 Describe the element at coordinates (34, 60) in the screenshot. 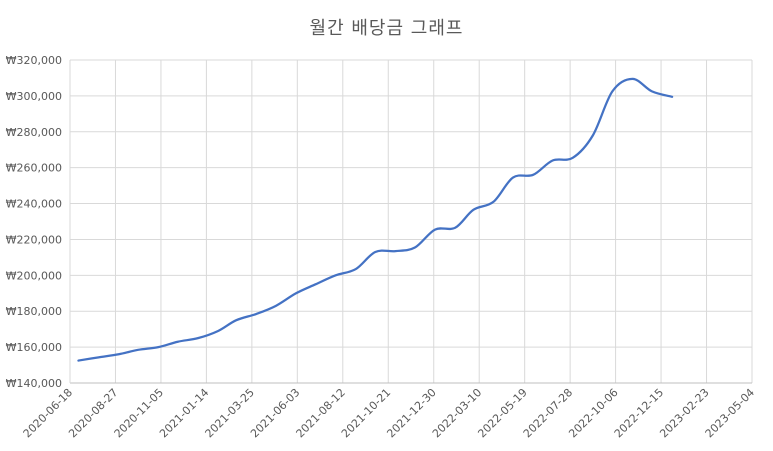

I see `y-tick-label: ₩320,000` at that location.